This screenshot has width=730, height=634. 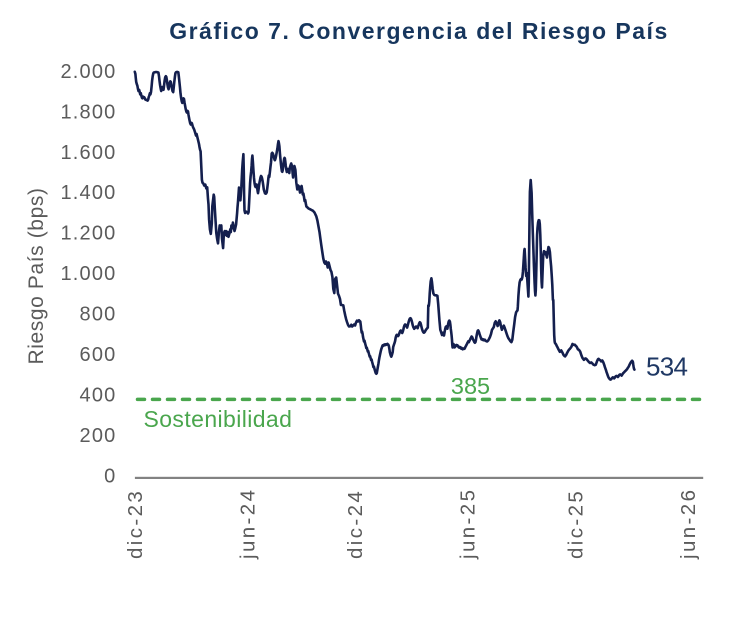 I want to click on svg-text: jun-26, so click(x=688, y=524).